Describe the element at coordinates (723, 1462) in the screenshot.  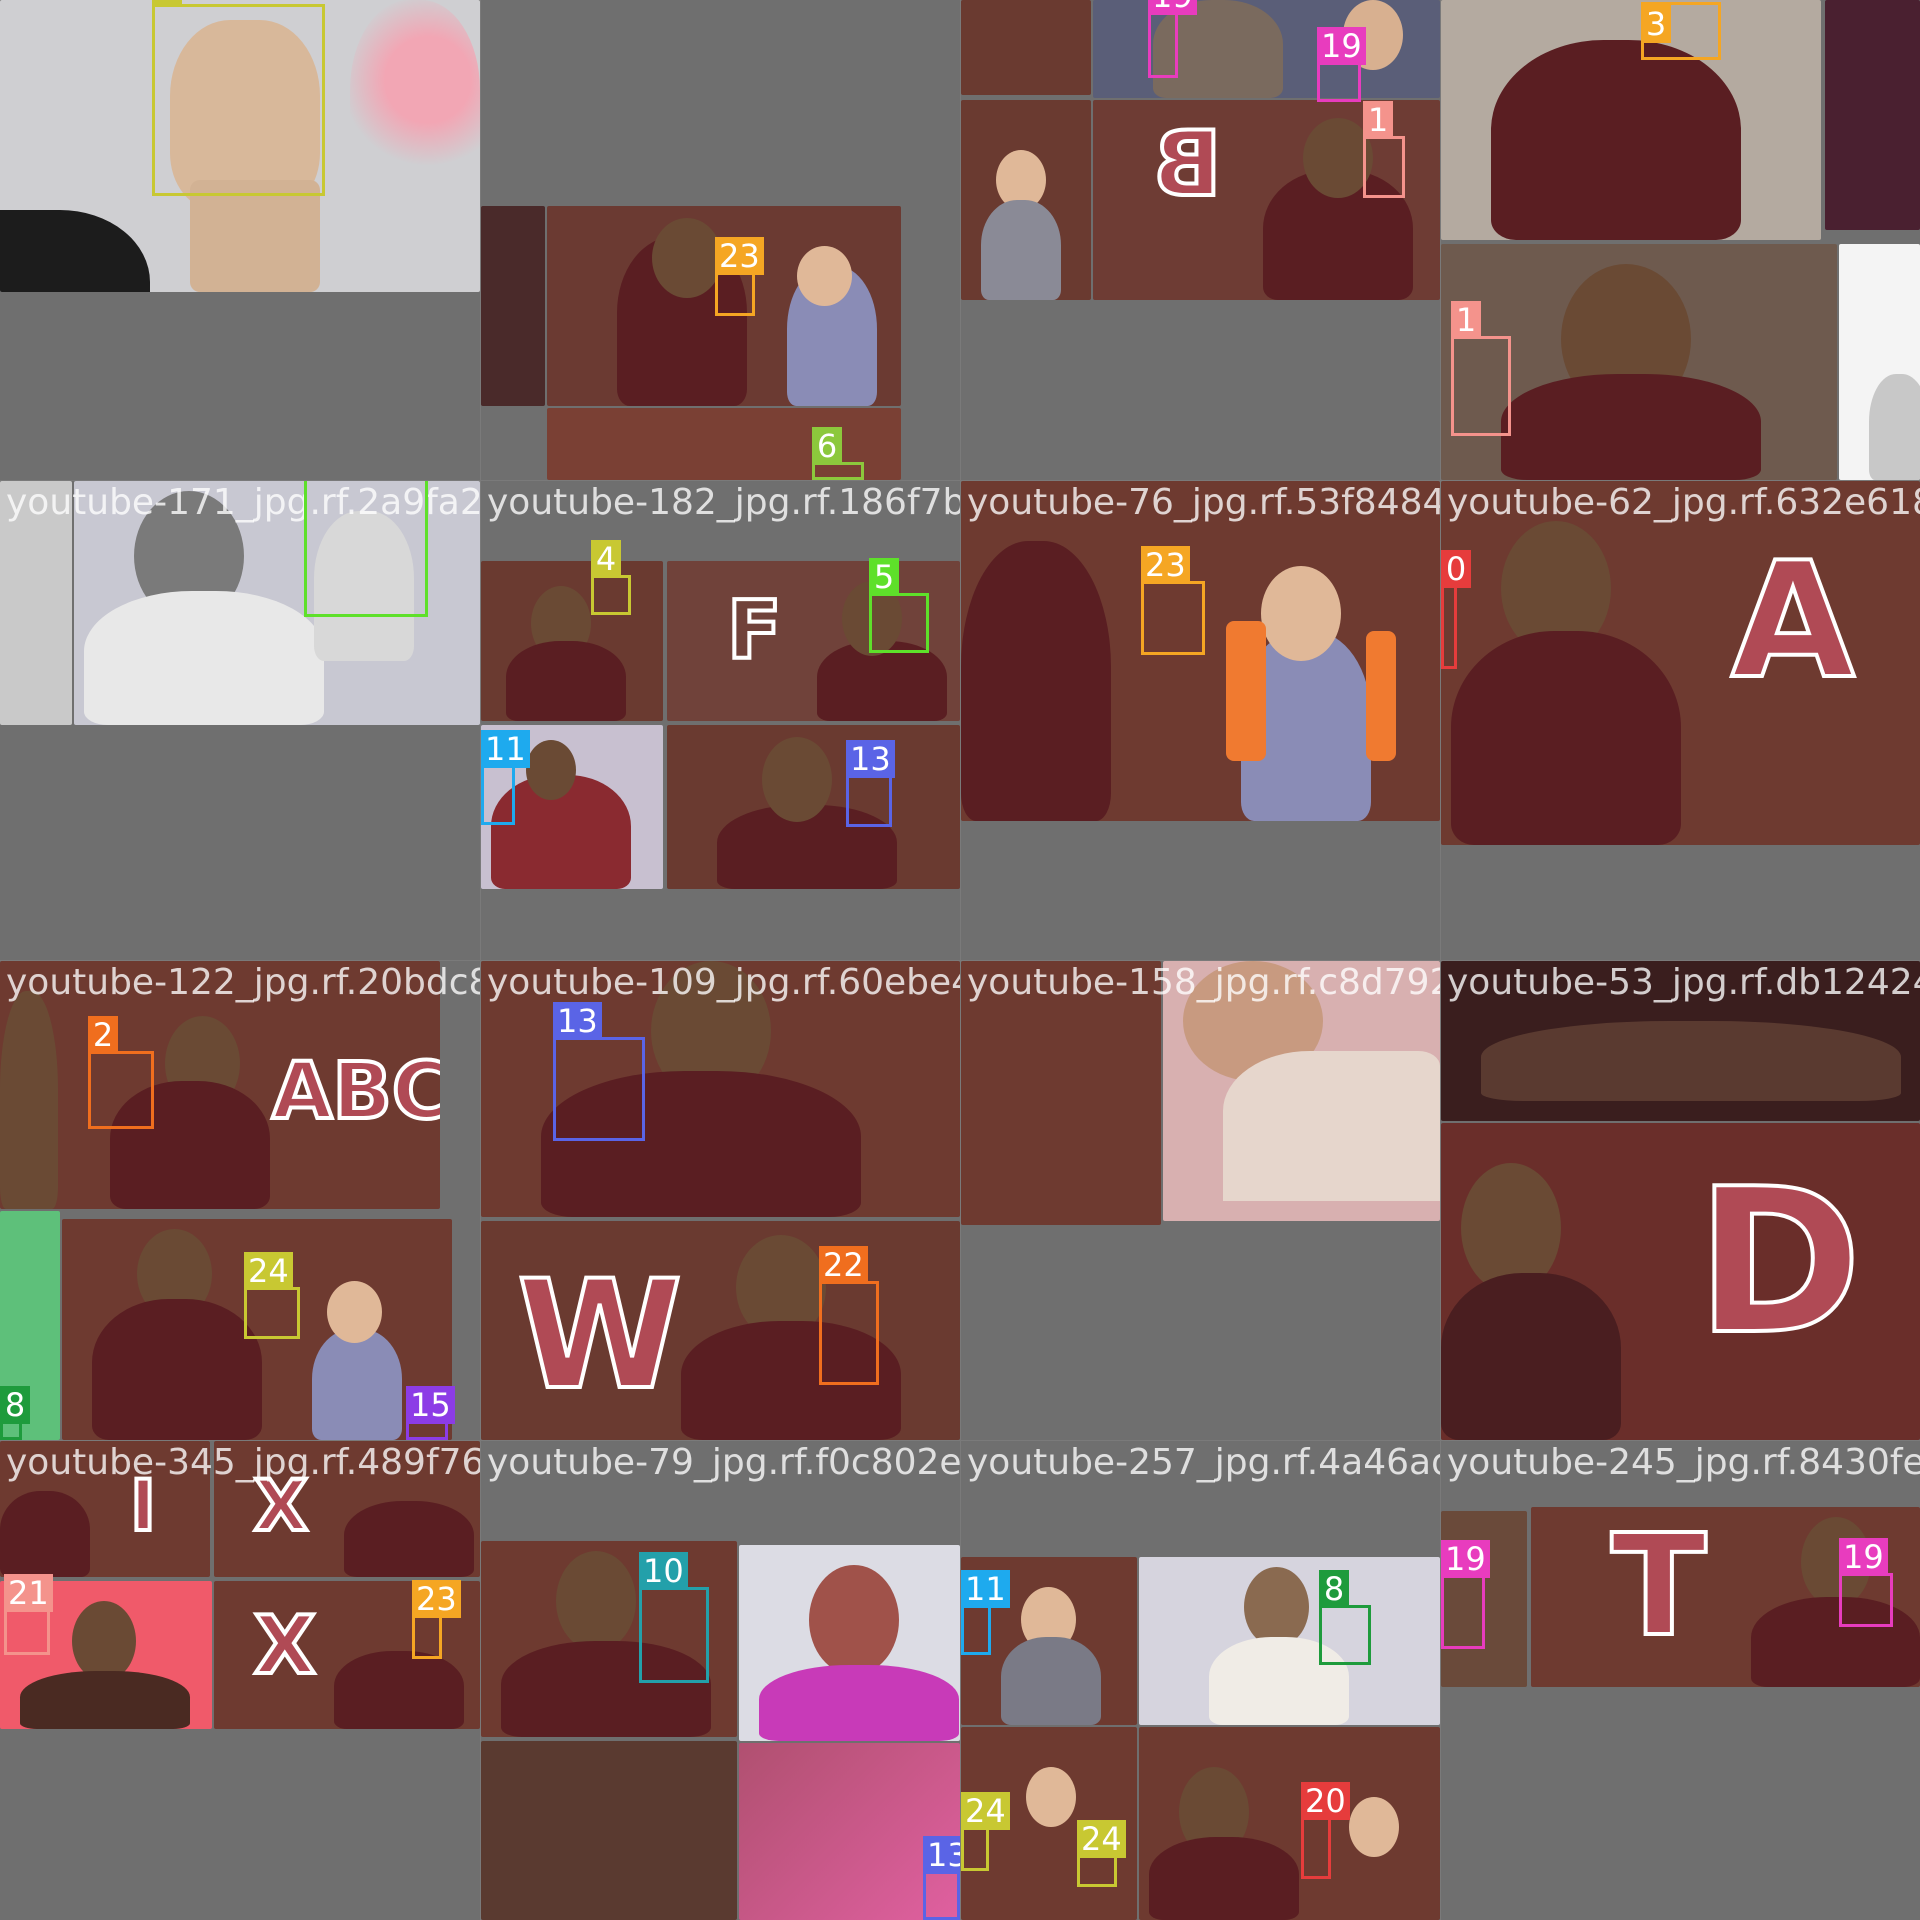
I see `tile-caption: youtube-79_jpg.rf.f0c802e8` at that location.